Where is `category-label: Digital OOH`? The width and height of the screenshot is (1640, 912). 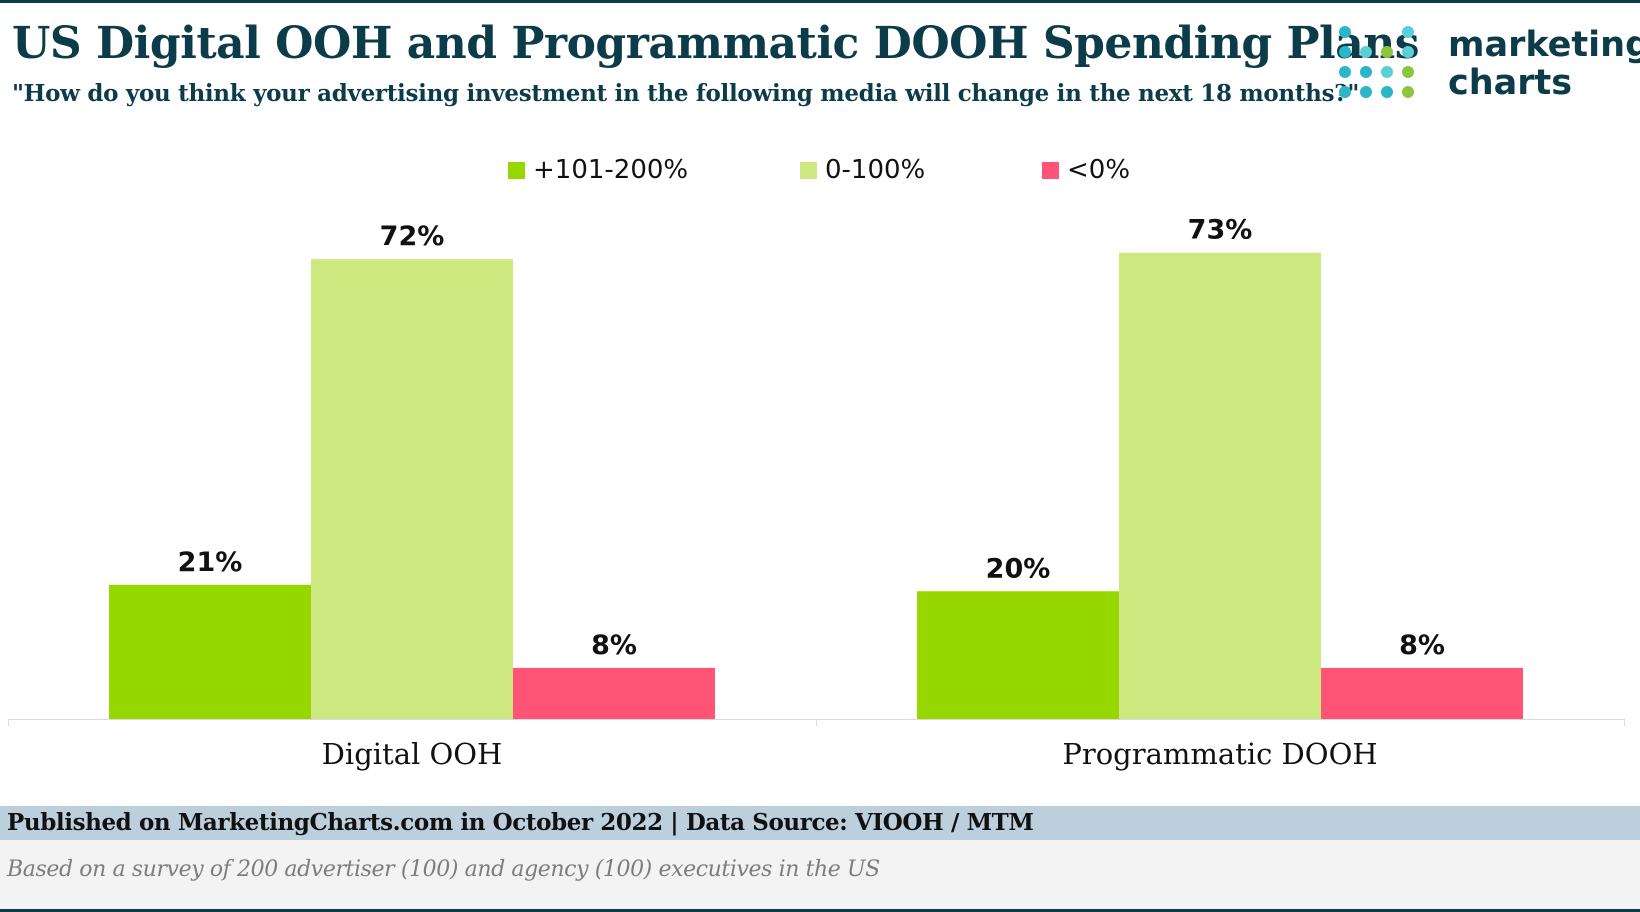
category-label: Digital OOH is located at coordinates (412, 754).